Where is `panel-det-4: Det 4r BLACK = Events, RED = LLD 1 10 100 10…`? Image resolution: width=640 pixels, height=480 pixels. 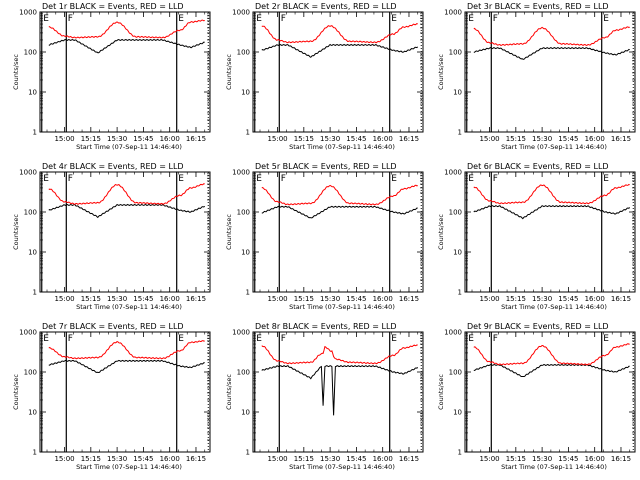 panel-det-4: Det 4r BLACK = Events, RED = LLD 1 10 100 10… is located at coordinates (111, 236).